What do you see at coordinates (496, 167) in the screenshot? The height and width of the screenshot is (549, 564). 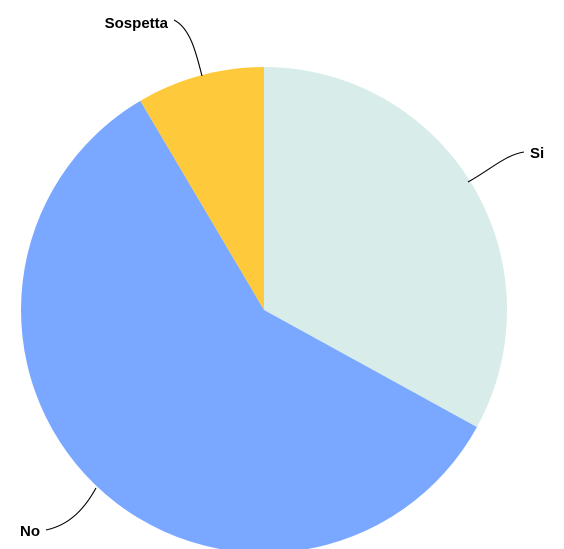 I see `leader-line-si` at bounding box center [496, 167].